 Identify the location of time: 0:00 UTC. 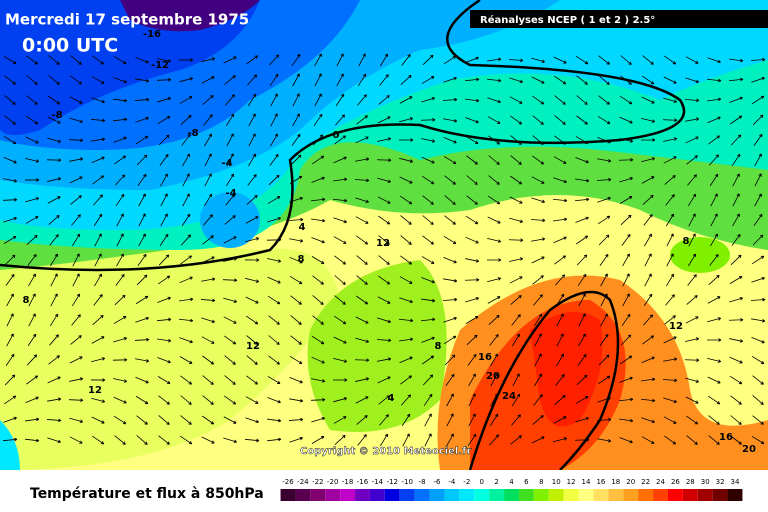
(70, 46).